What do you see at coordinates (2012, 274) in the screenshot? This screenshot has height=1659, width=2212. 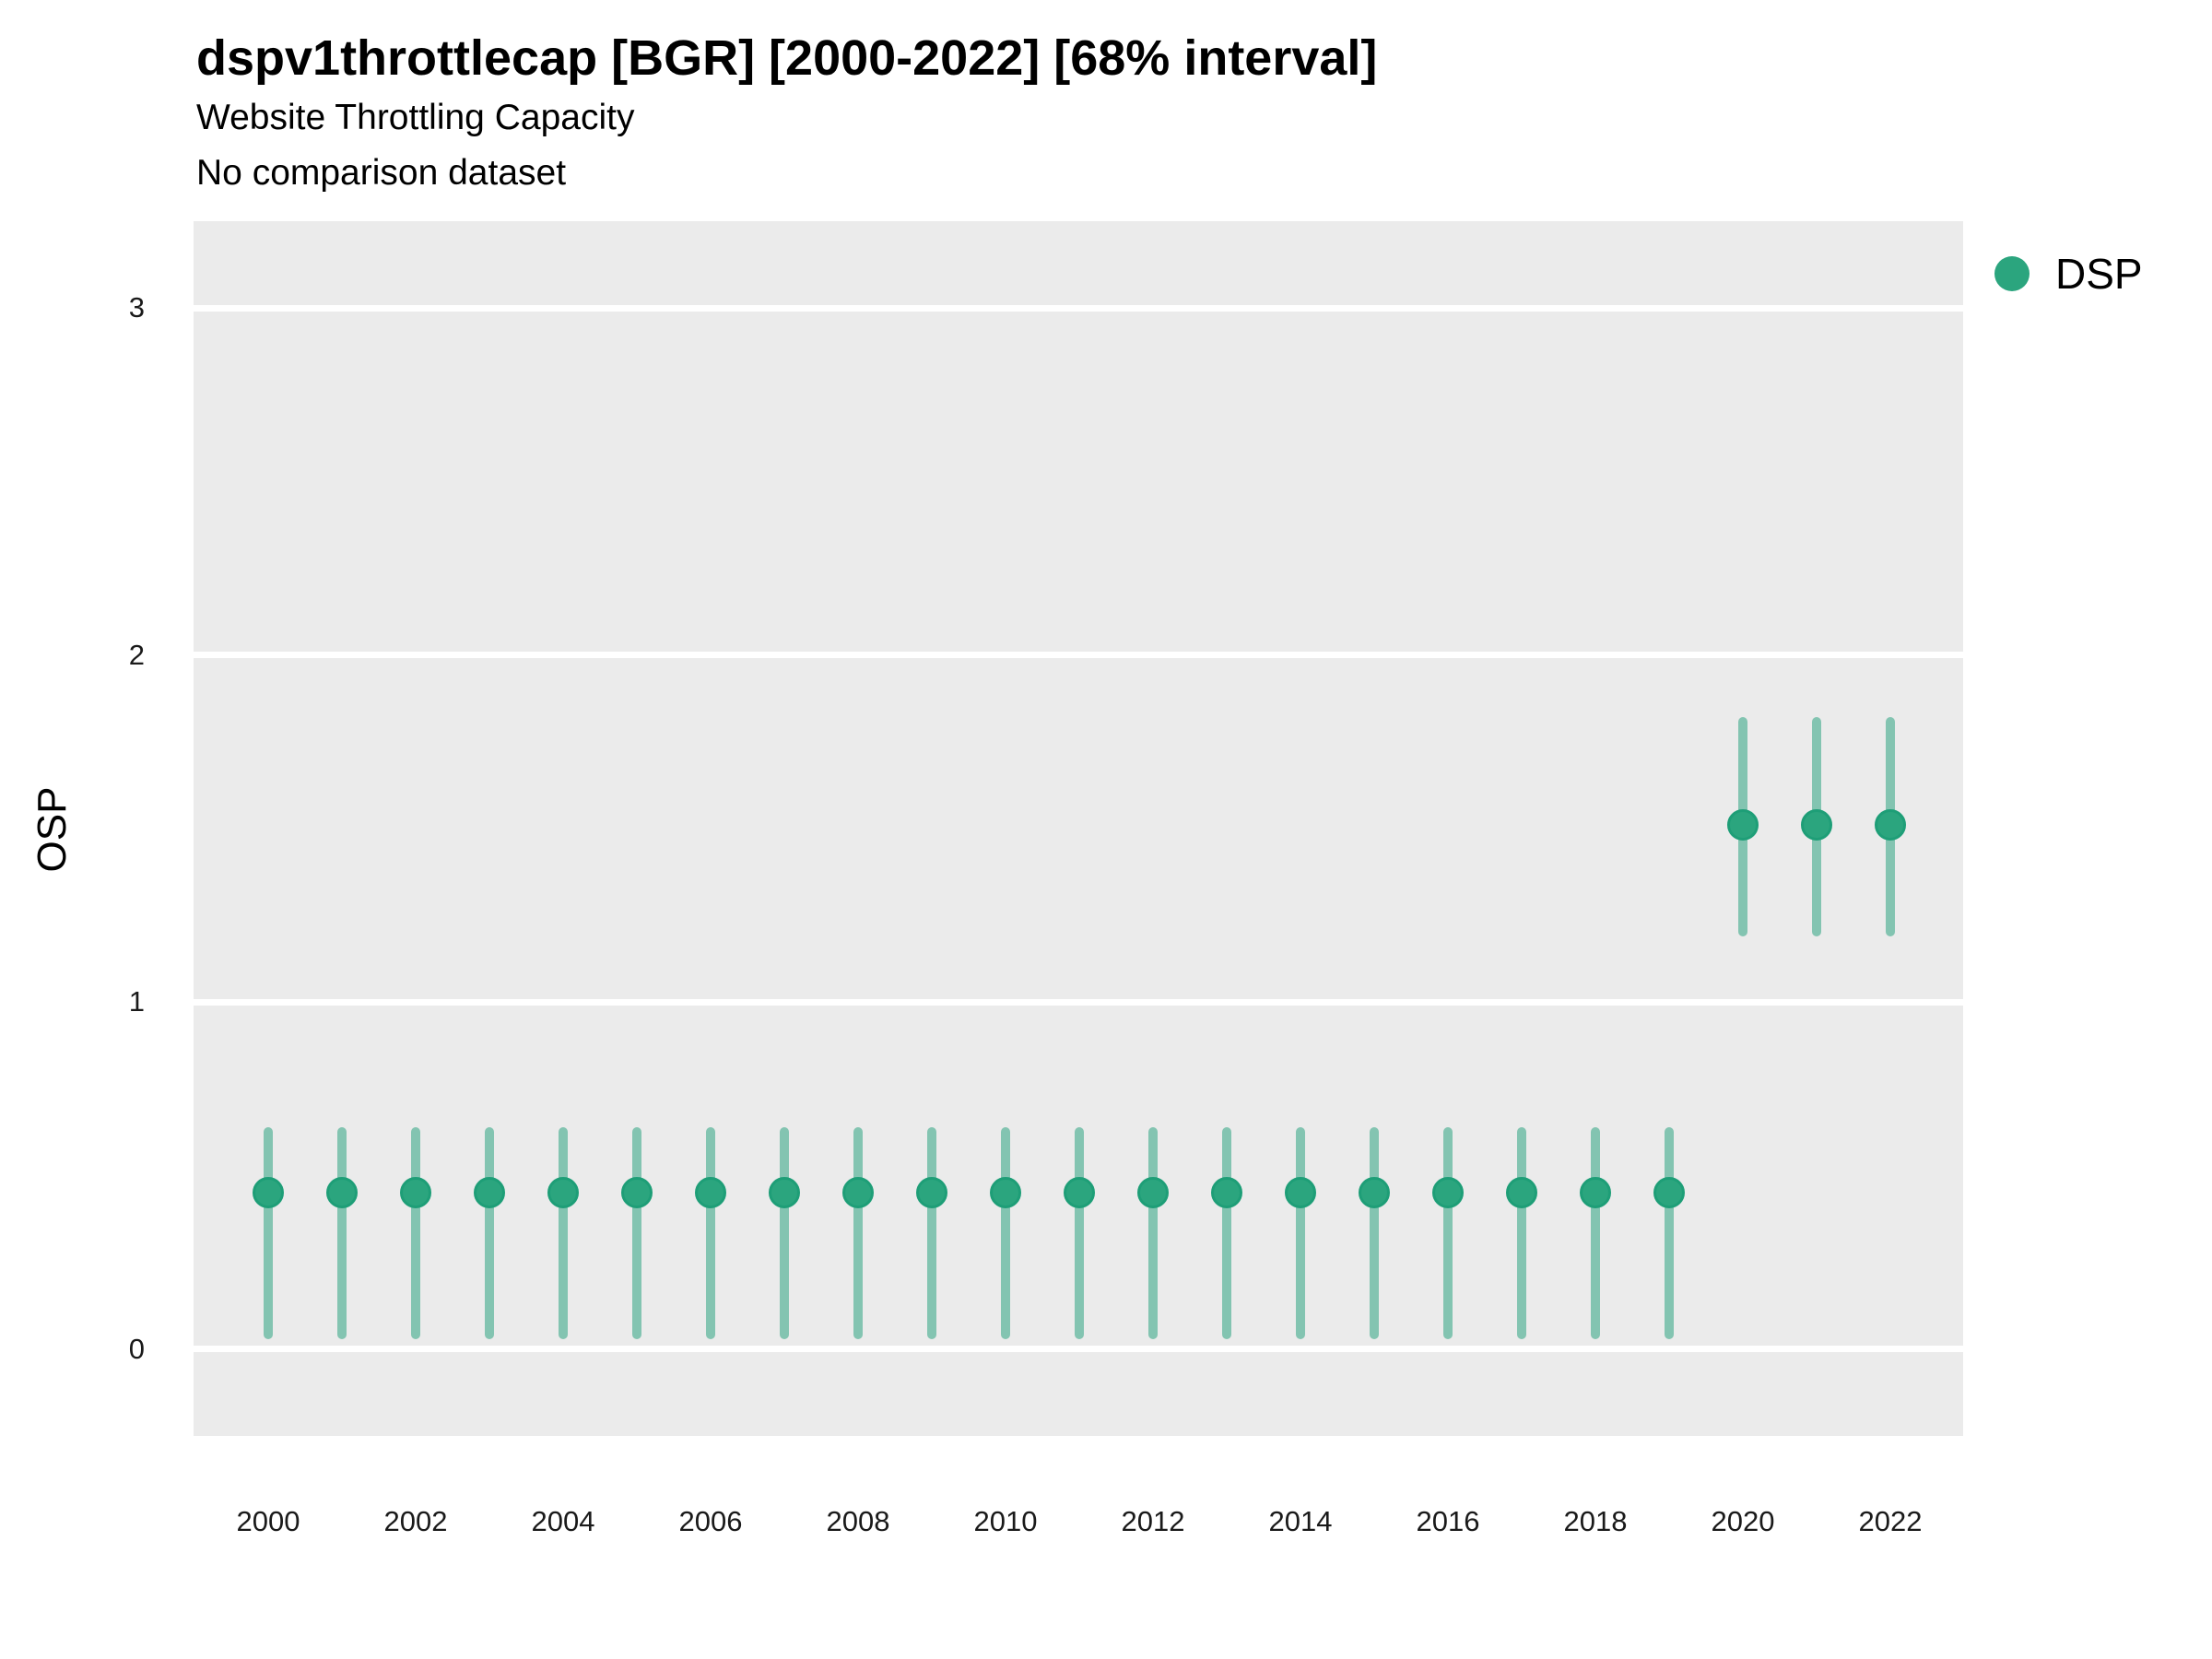 I see `legend-point-icon` at bounding box center [2012, 274].